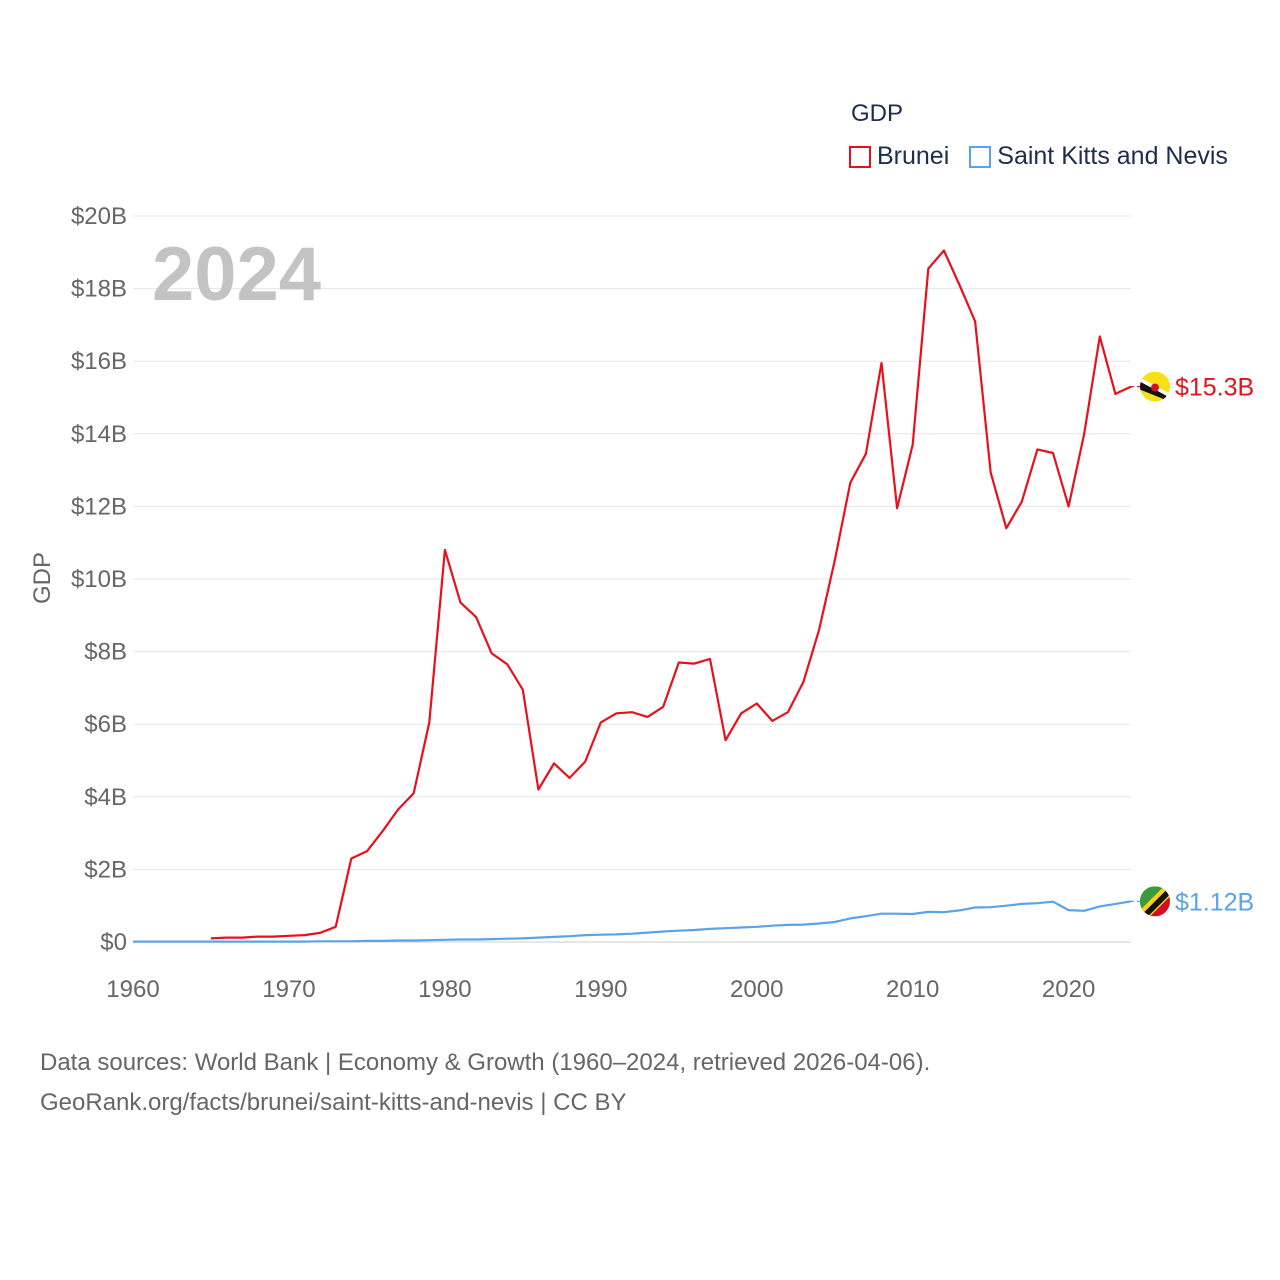 Image resolution: width=1280 pixels, height=1280 pixels. What do you see at coordinates (105, 724) in the screenshot?
I see `y-tick-label: $6B` at bounding box center [105, 724].